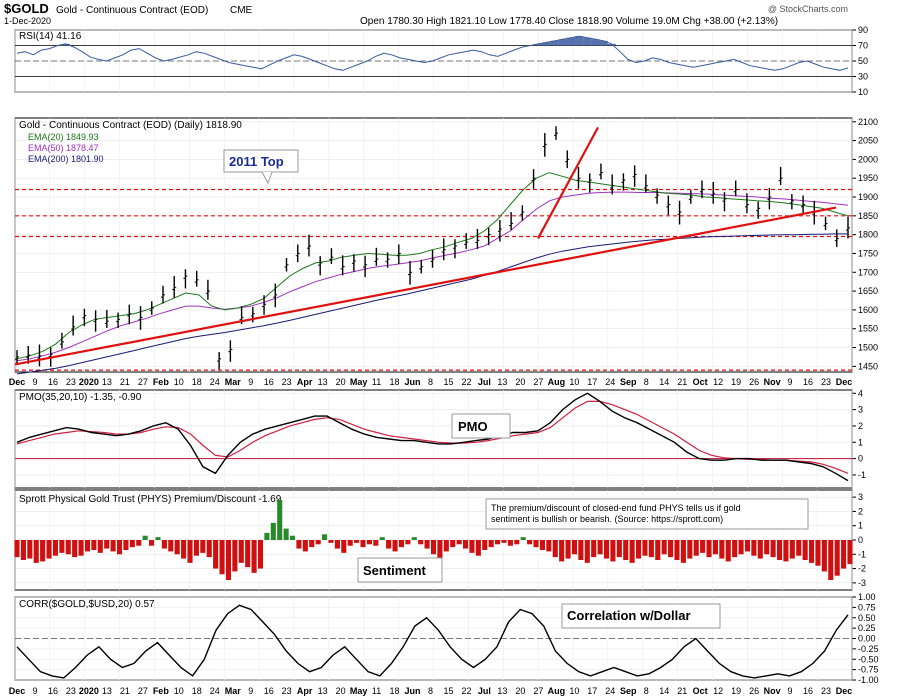 This screenshot has width=900, height=700. What do you see at coordinates (844, 691) in the screenshot?
I see `x-axis-label-bottom: Dec` at bounding box center [844, 691].